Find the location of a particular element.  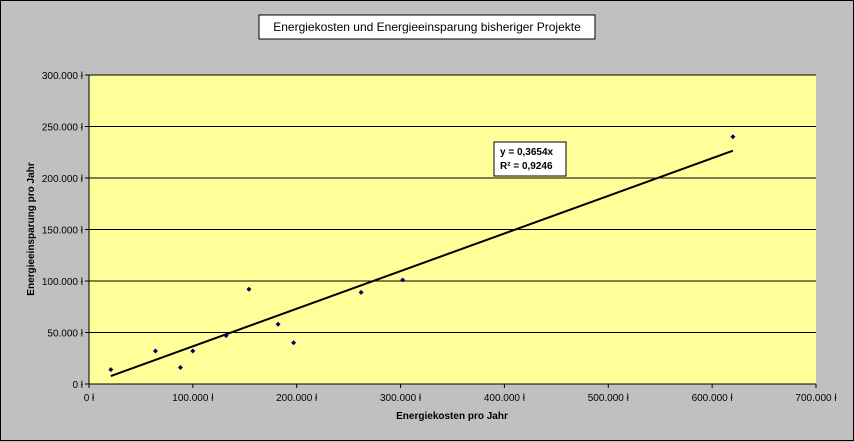

x-tick-label: 100.000 ł is located at coordinates (193, 398).